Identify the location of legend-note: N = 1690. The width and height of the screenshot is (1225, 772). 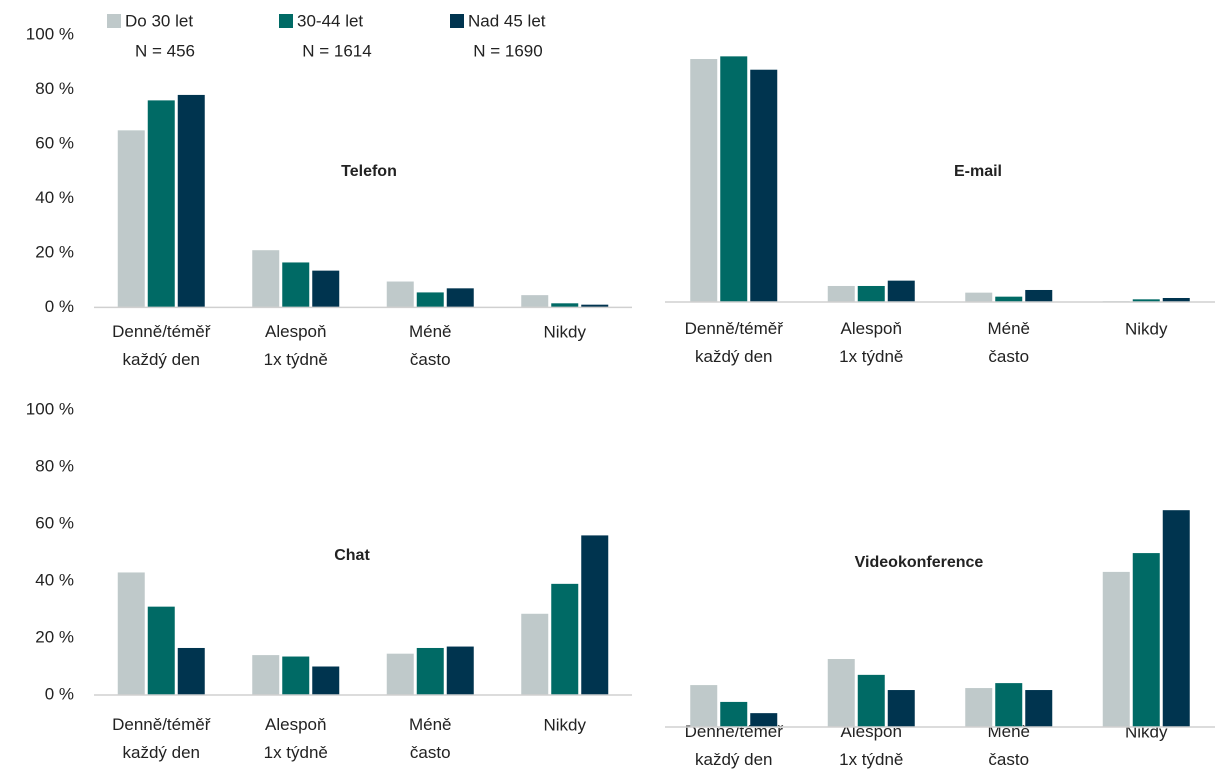
(507, 50).